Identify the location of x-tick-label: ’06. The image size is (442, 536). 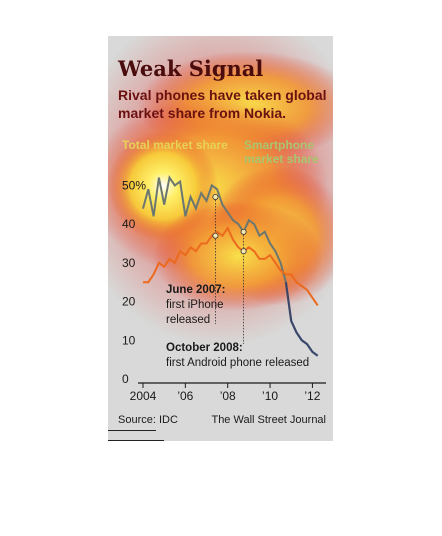
(185, 396).